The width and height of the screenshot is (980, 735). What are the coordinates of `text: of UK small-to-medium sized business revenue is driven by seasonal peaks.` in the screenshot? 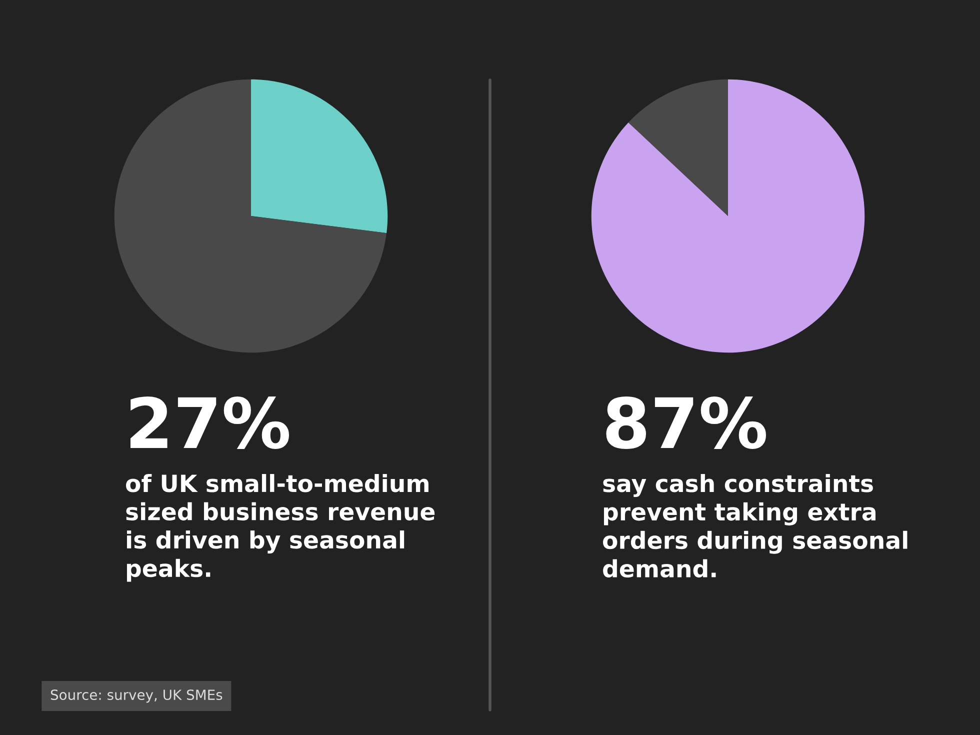 It's located at (280, 528).